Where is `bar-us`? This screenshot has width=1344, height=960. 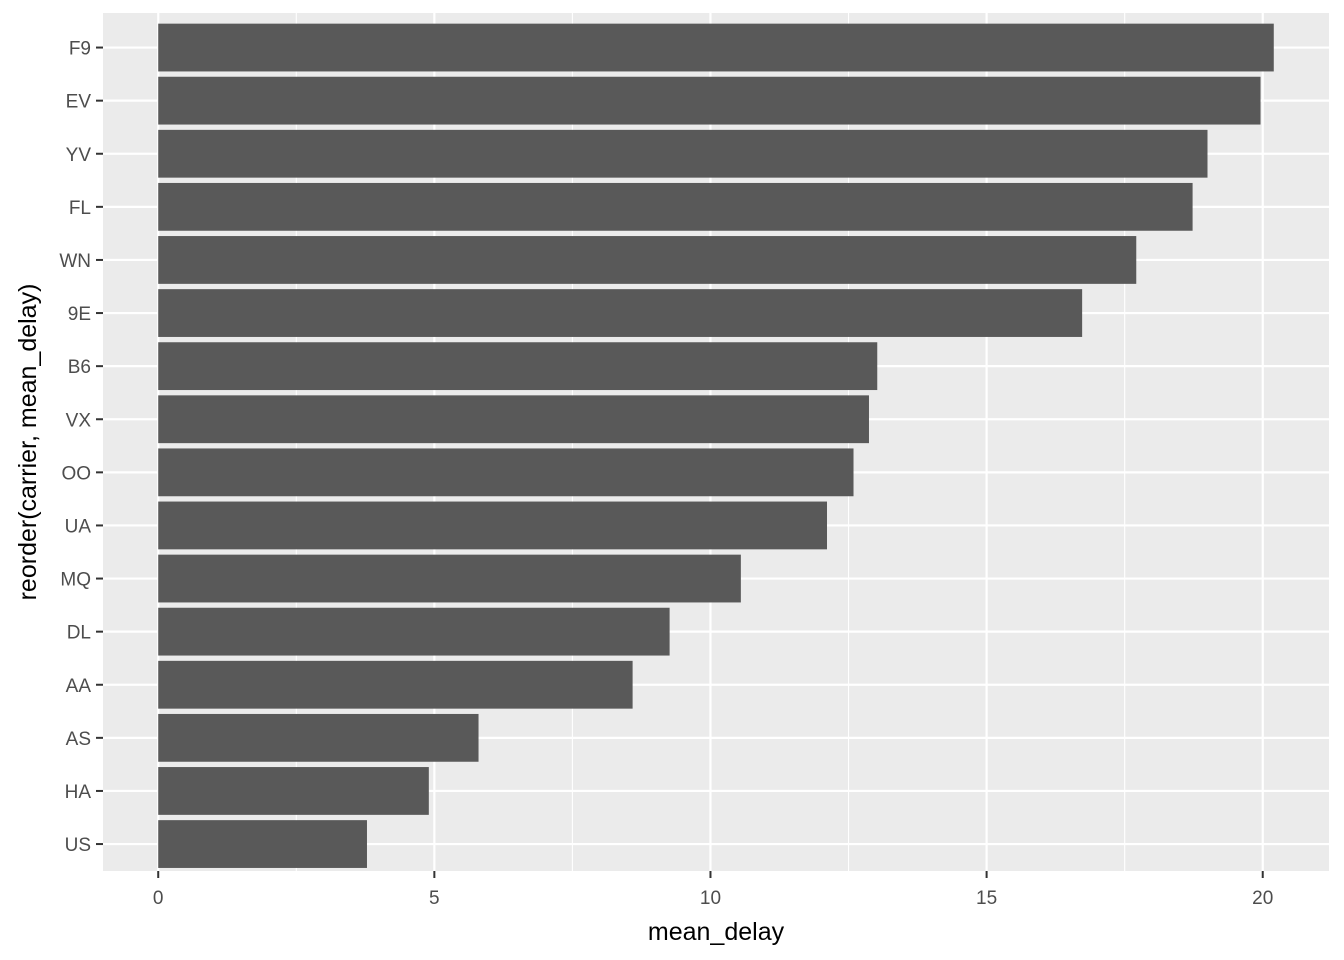 bar-us is located at coordinates (262, 844).